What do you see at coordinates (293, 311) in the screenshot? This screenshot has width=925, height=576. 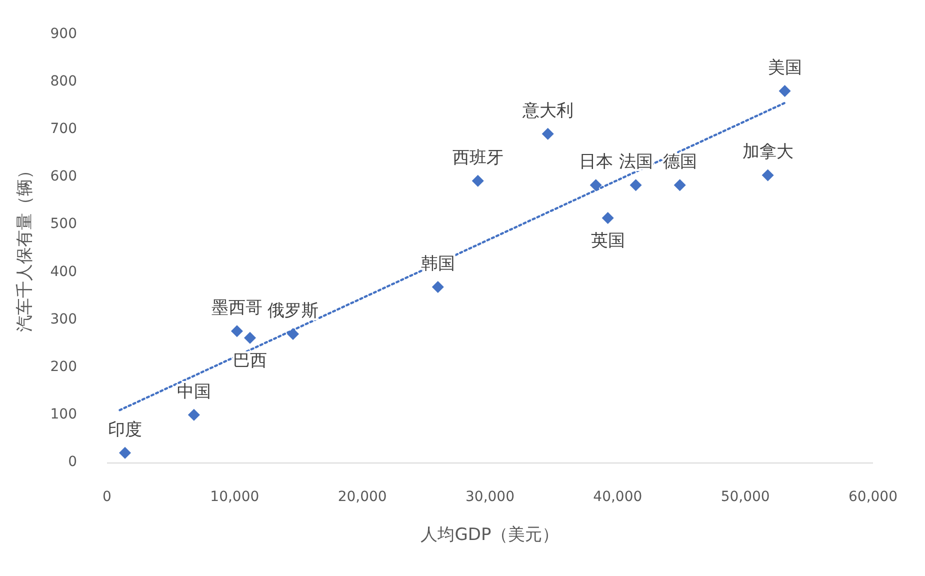 I see `annotation: 俄罗斯` at bounding box center [293, 311].